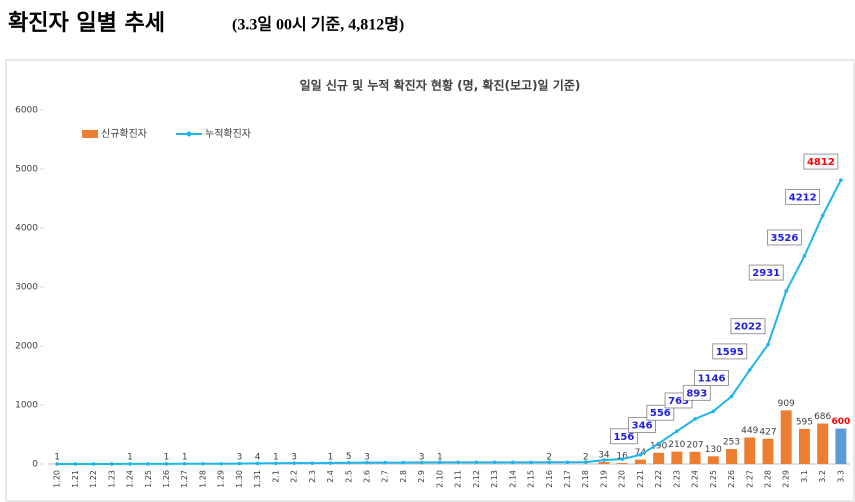  Describe the element at coordinates (330, 476) in the screenshot. I see `x-tick-label: 2.4` at that location.